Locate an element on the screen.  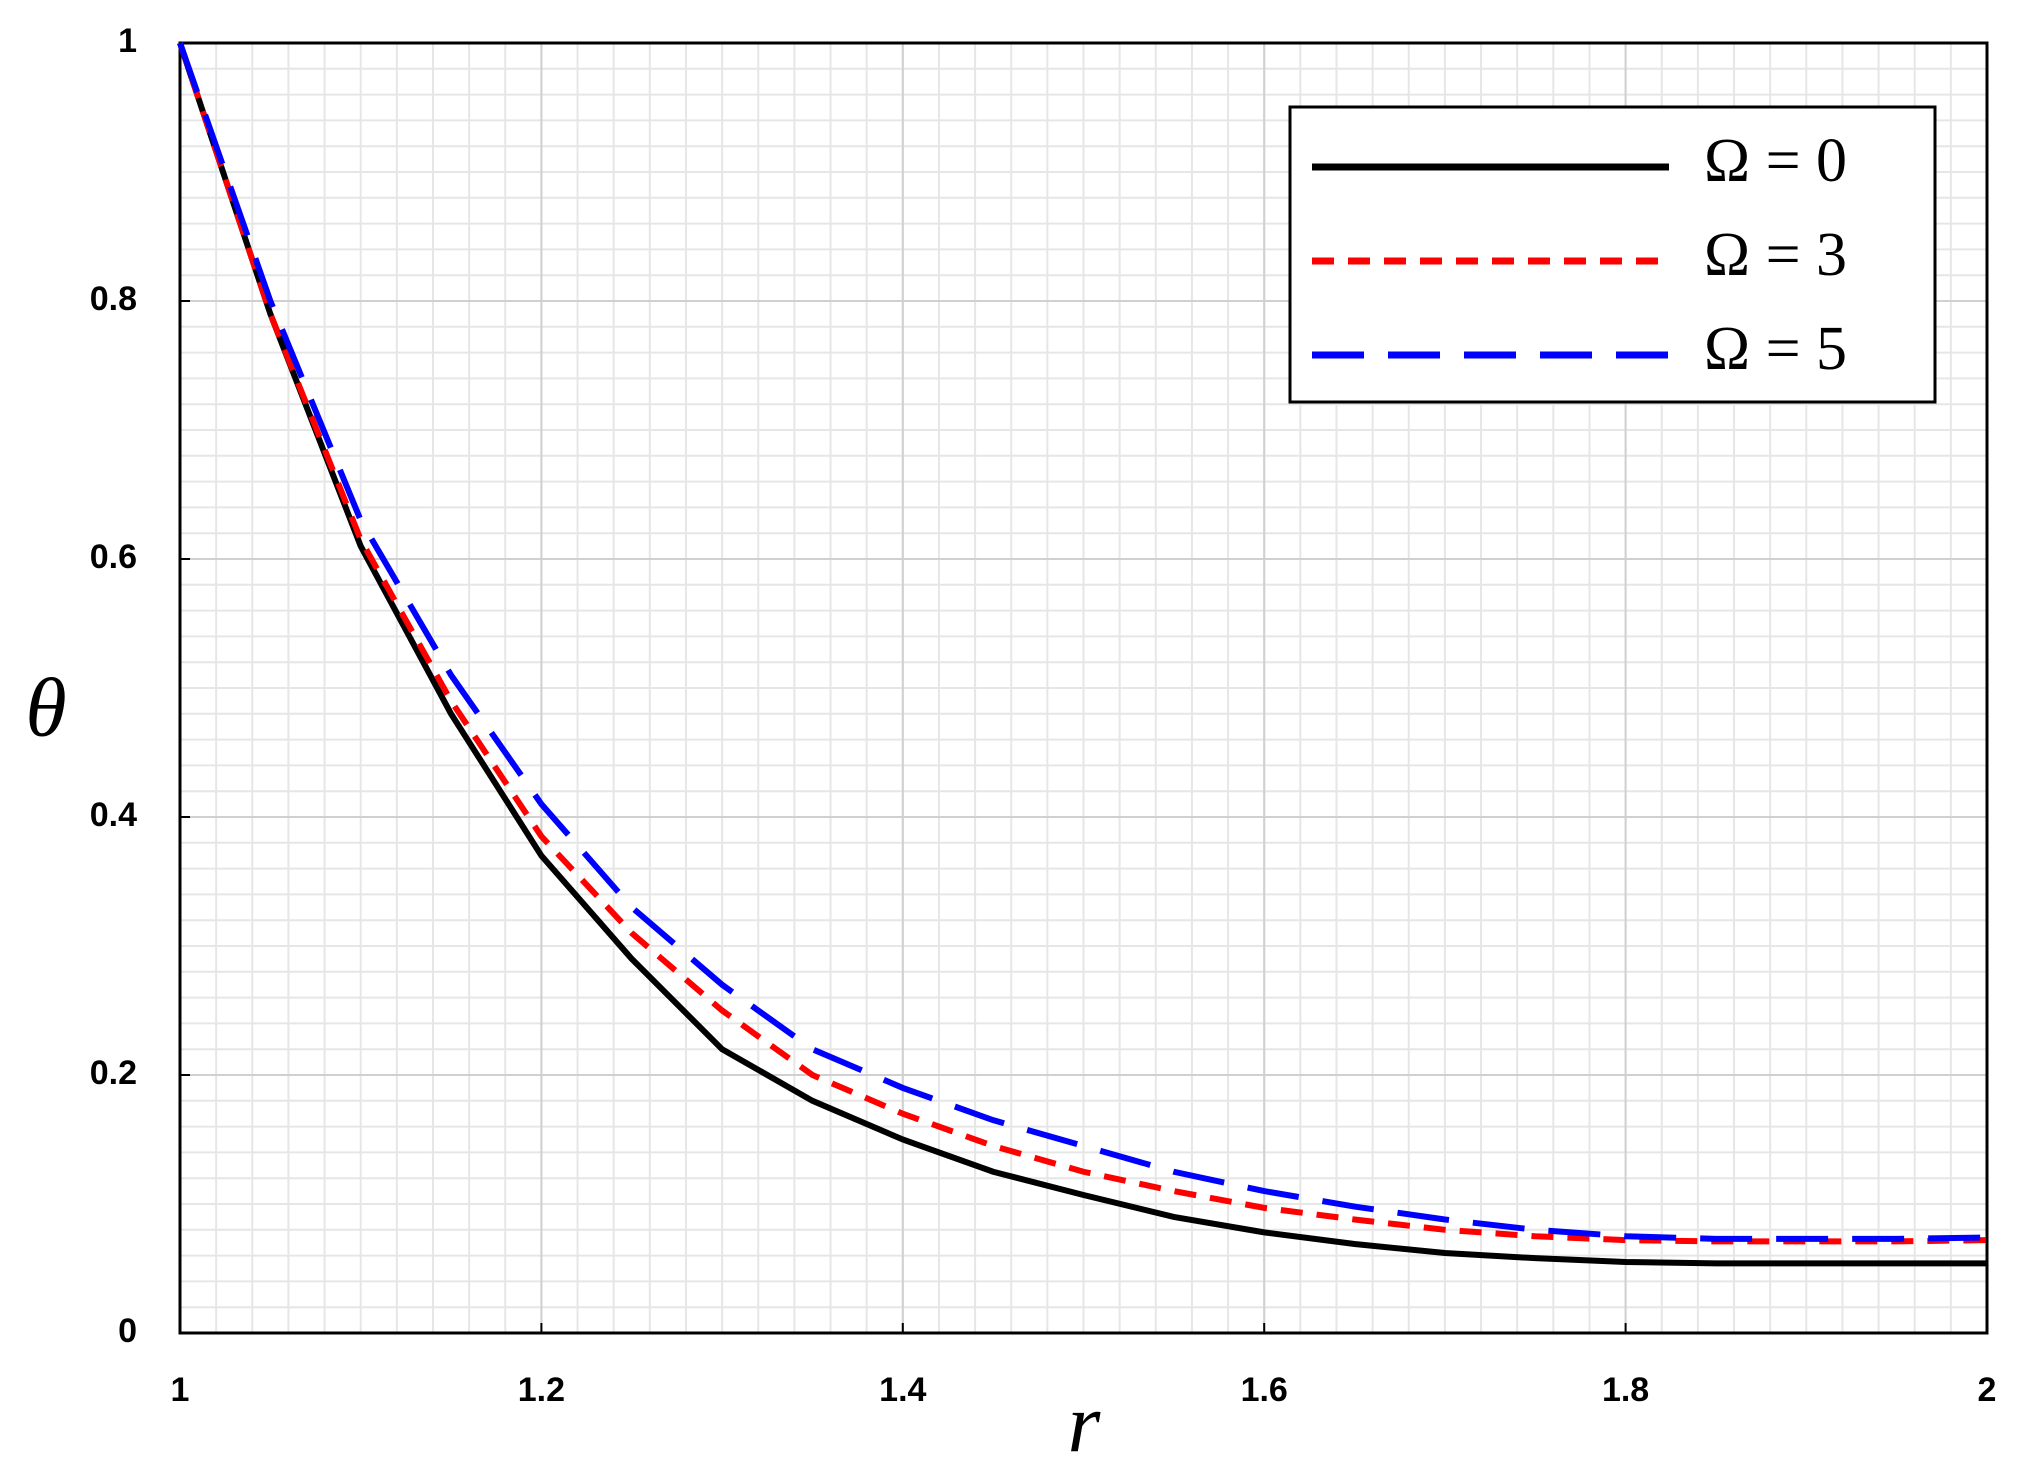
x-tick-label: 2 is located at coordinates (1987, 1390).